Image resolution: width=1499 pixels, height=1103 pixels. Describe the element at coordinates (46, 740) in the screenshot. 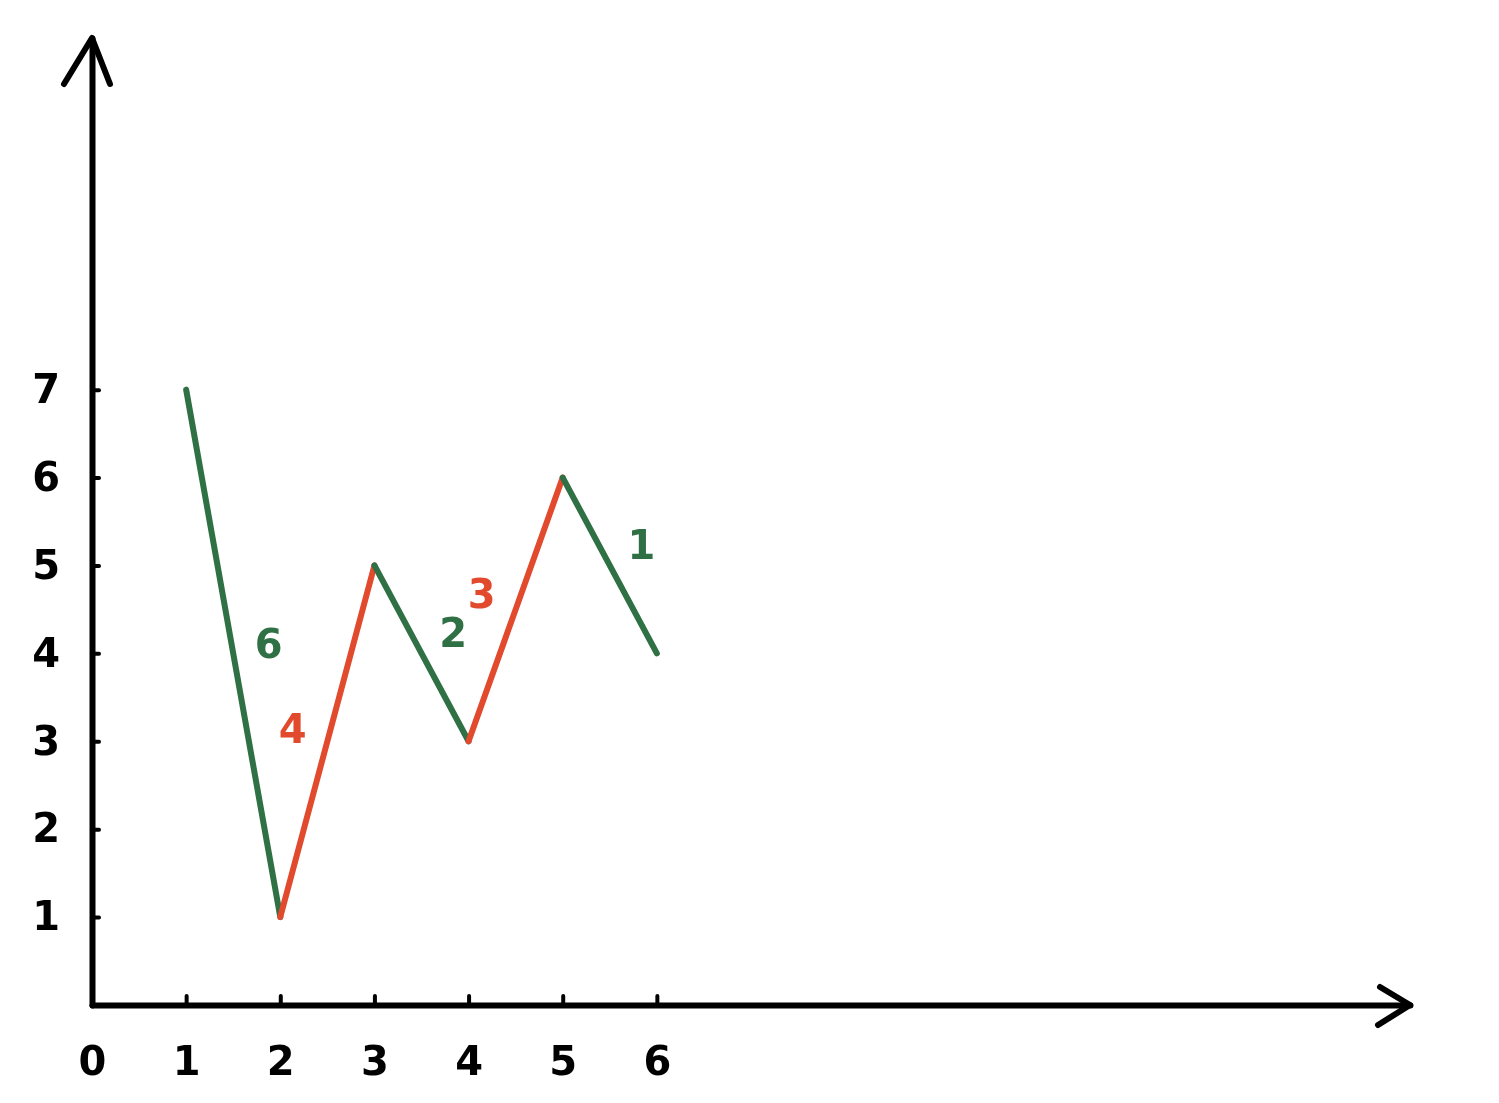

I see `y-tick-label: 3` at that location.